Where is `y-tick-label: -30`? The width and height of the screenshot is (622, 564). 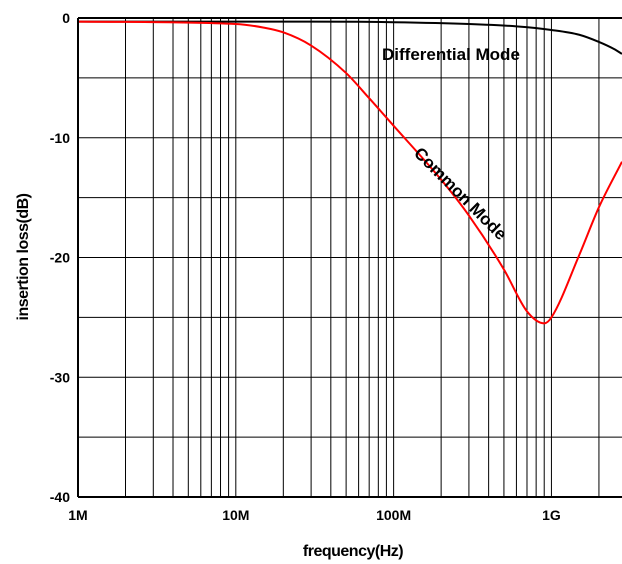
y-tick-label: -30 is located at coordinates (60, 377).